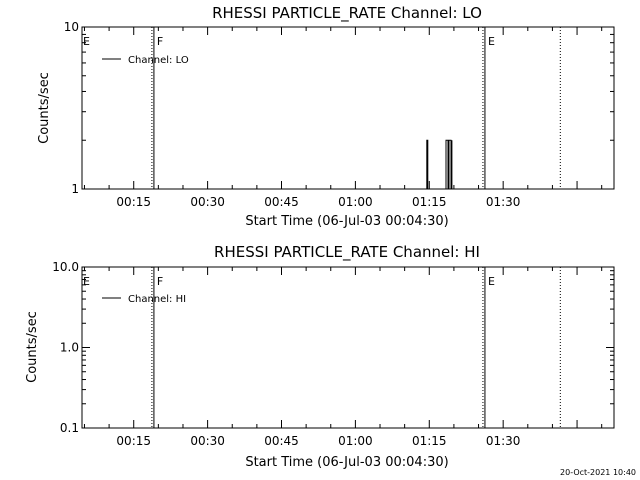 This screenshot has width=640, height=480. I want to click on y-axis-label-lo: Counts/sec, so click(44, 108).